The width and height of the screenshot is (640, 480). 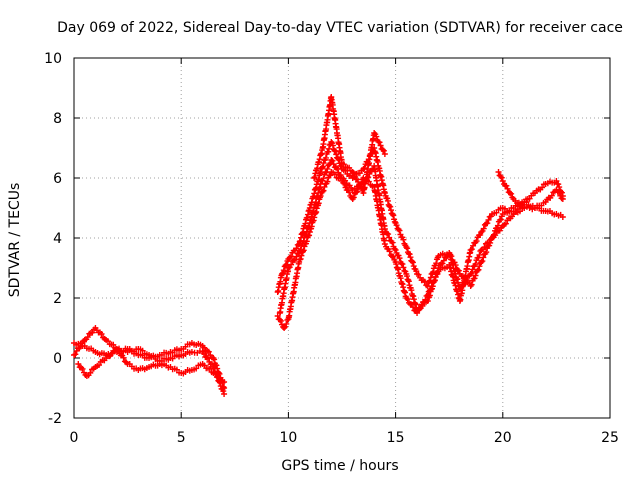 I want to click on series-track-g, so click(x=349, y=145).